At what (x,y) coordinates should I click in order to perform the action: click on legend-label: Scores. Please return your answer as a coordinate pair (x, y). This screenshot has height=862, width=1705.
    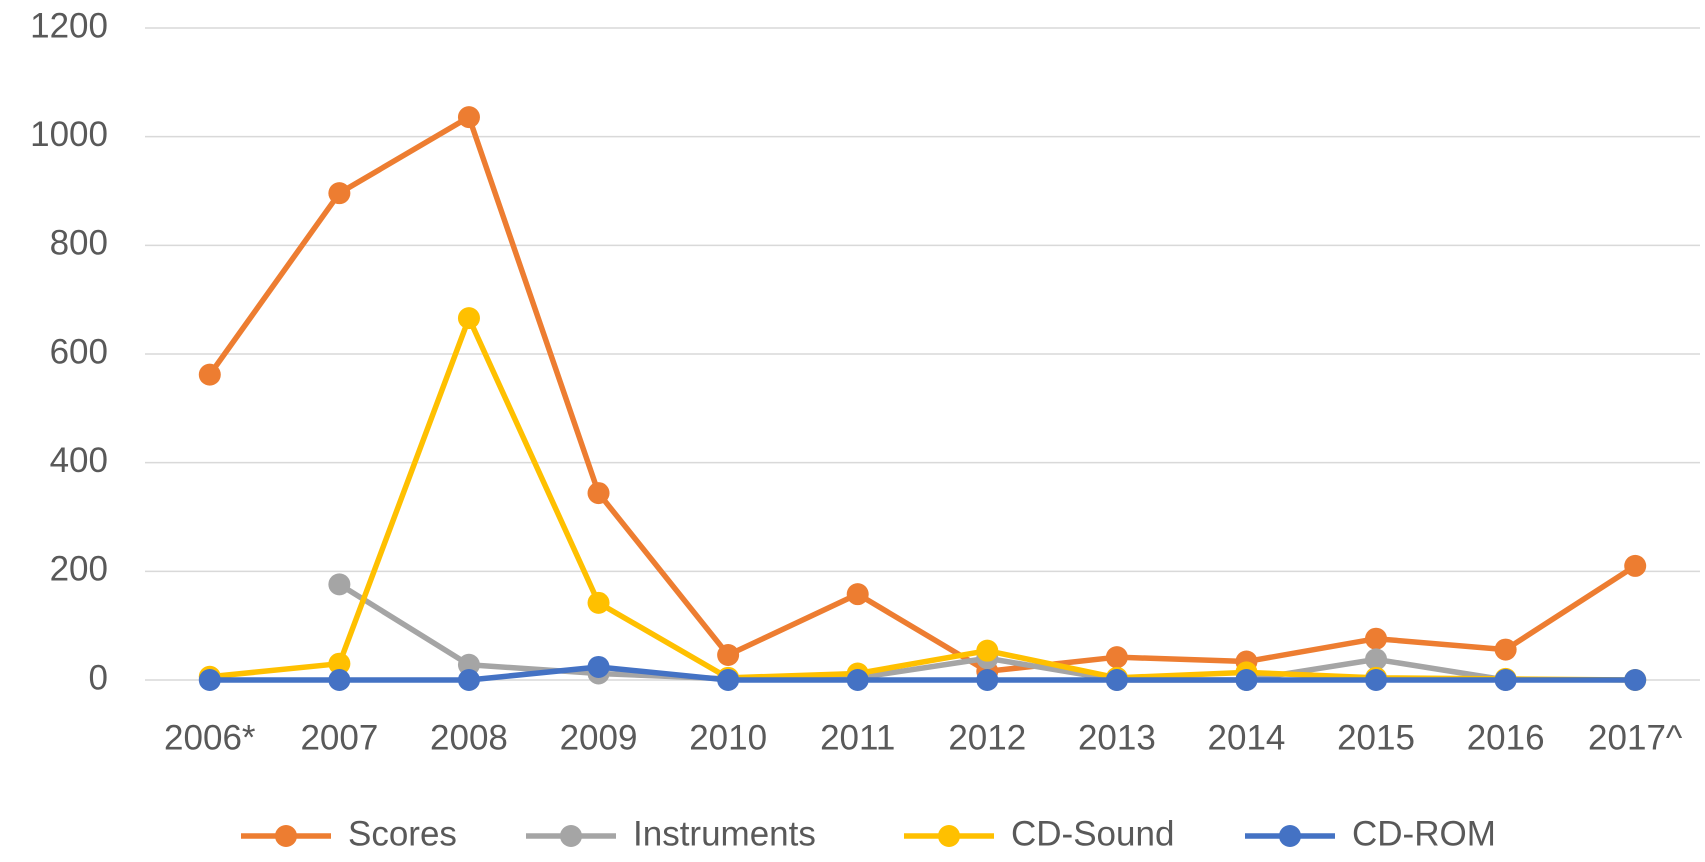
    Looking at the image, I should click on (402, 833).